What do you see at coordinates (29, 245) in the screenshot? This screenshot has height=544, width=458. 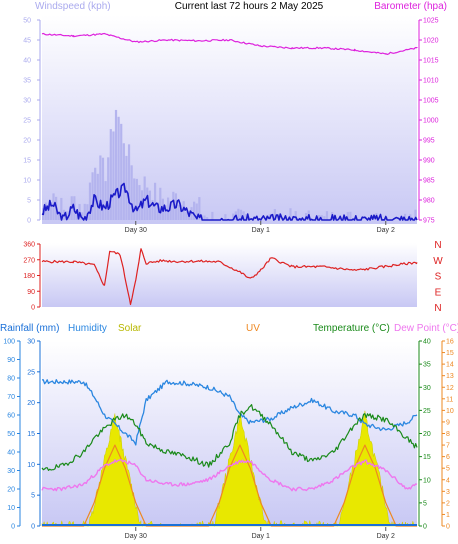 I see `direction-tick-label: 360` at bounding box center [29, 245].